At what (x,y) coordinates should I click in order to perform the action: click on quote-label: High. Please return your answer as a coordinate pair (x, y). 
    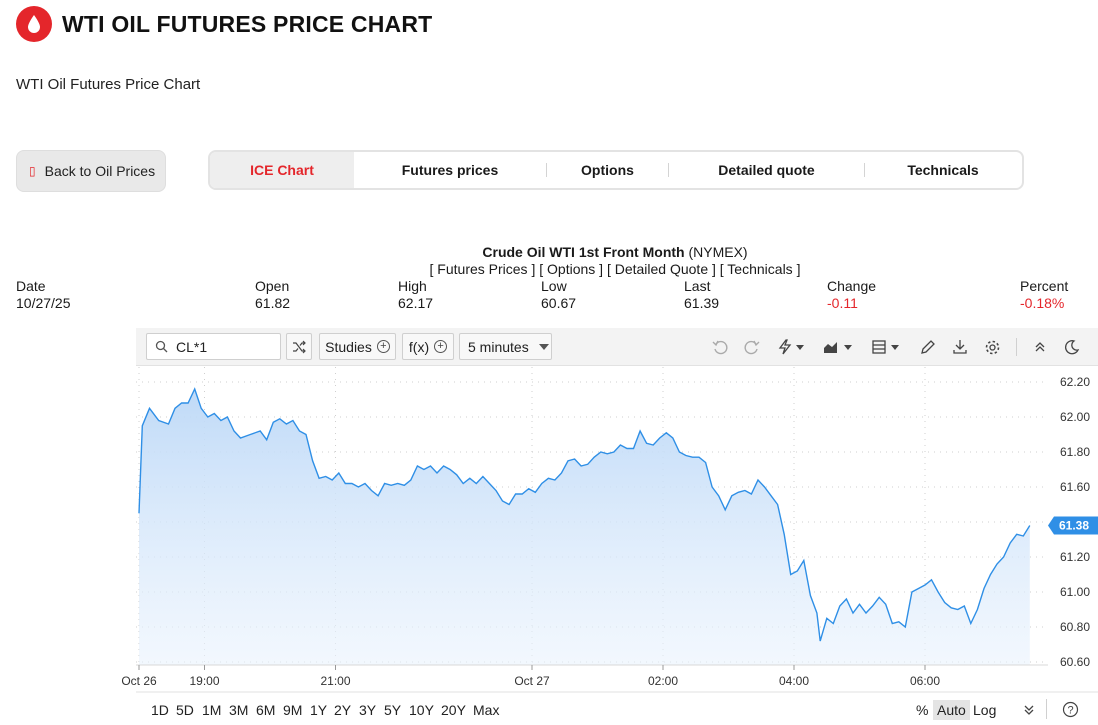
    Looking at the image, I should click on (412, 286).